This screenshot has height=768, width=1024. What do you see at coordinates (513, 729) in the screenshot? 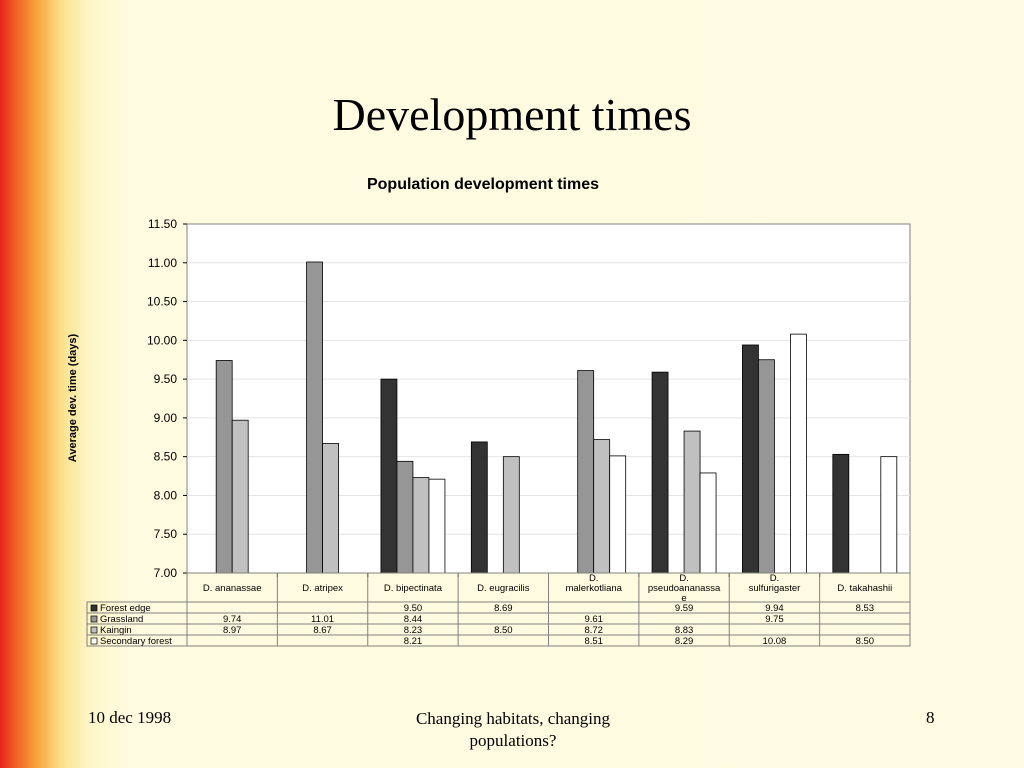
I see `footer-caption: Changing habitats, changing populations?` at bounding box center [513, 729].